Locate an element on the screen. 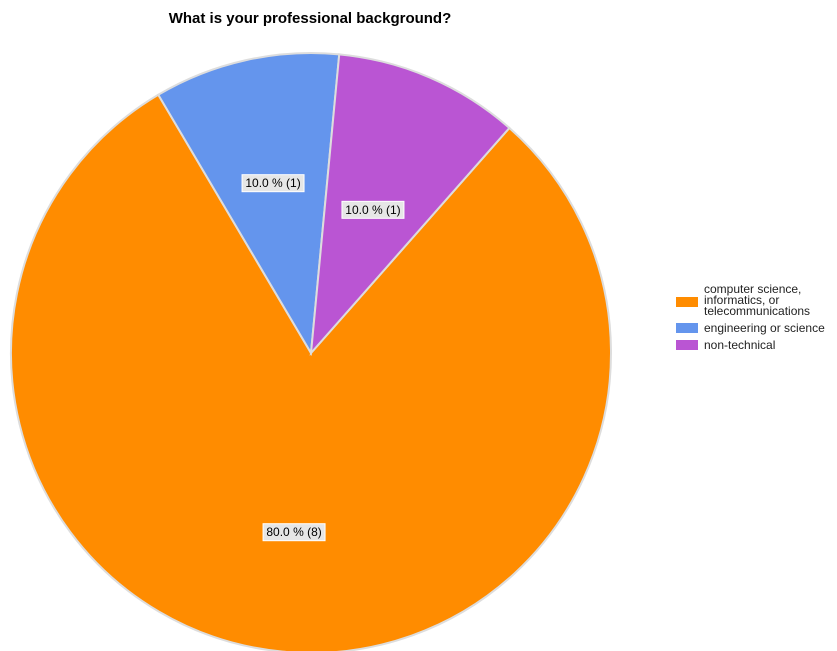 This screenshot has width=837, height=651. legend-item-engineering: engineering or science is located at coordinates (756, 328).